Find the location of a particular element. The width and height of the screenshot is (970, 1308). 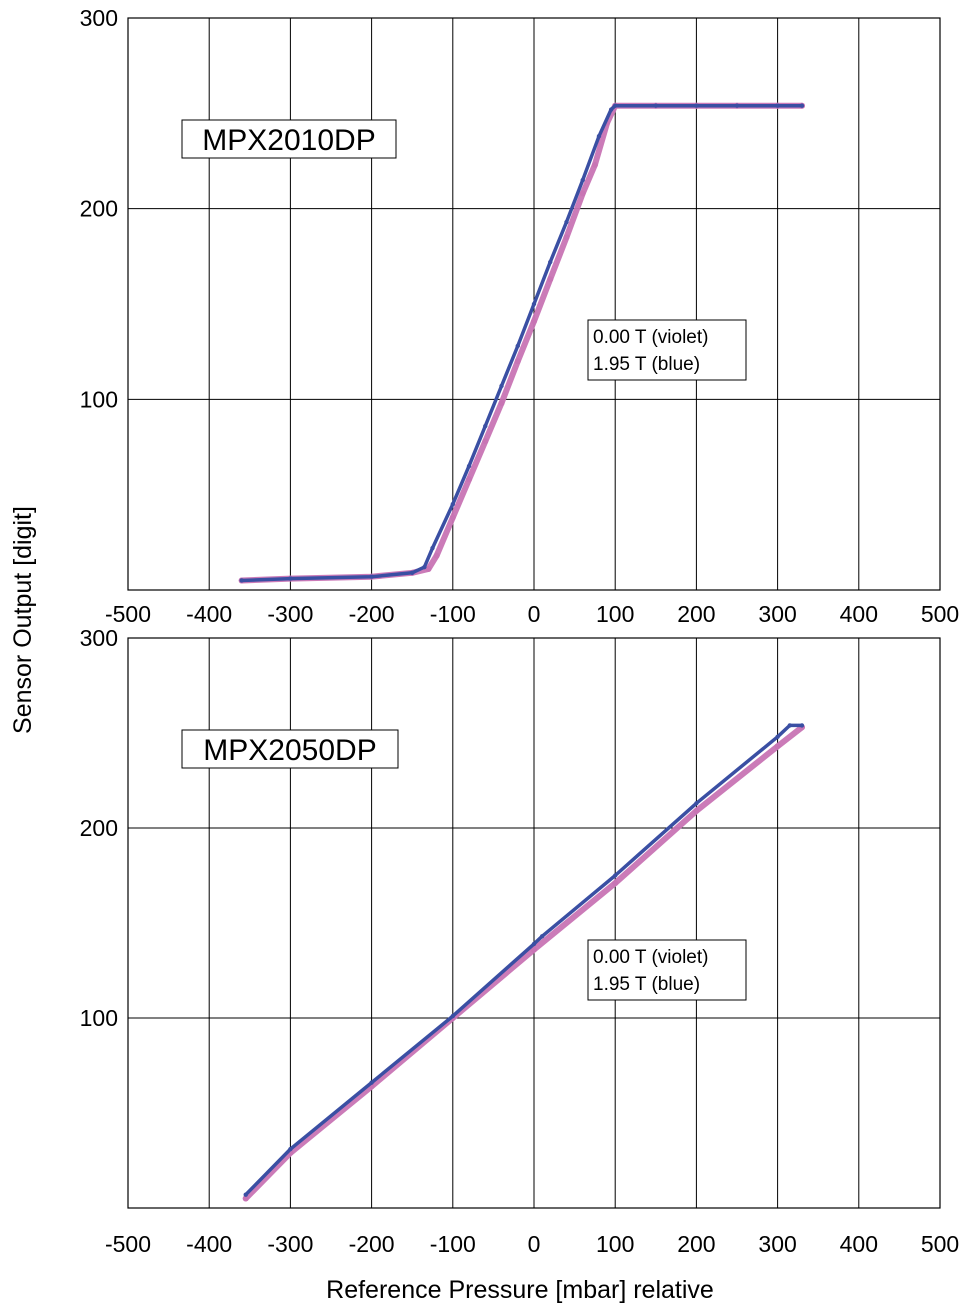

sensor-label: MPX2050DP is located at coordinates (289, 750).